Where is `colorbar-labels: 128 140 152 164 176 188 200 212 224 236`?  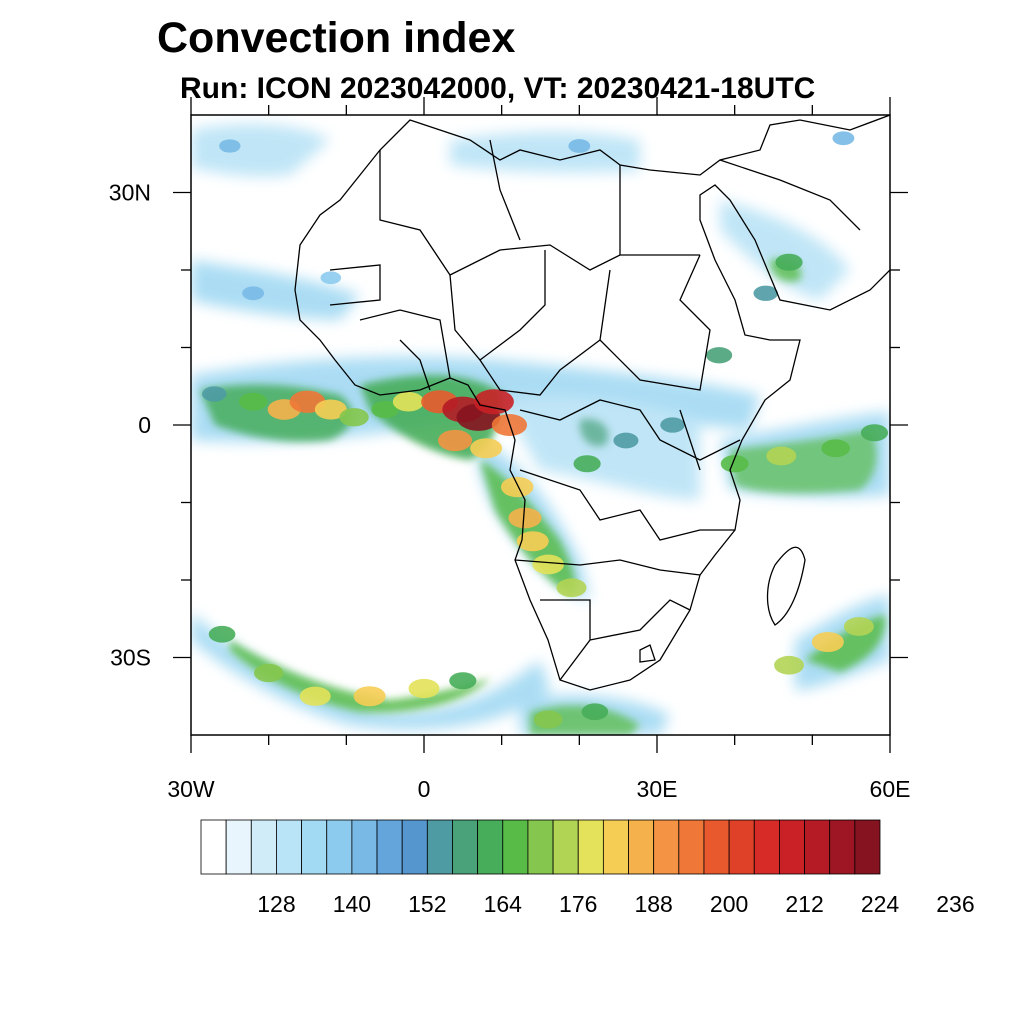
colorbar-labels: 128 140 152 164 176 188 200 212 224 236 is located at coordinates (615, 904).